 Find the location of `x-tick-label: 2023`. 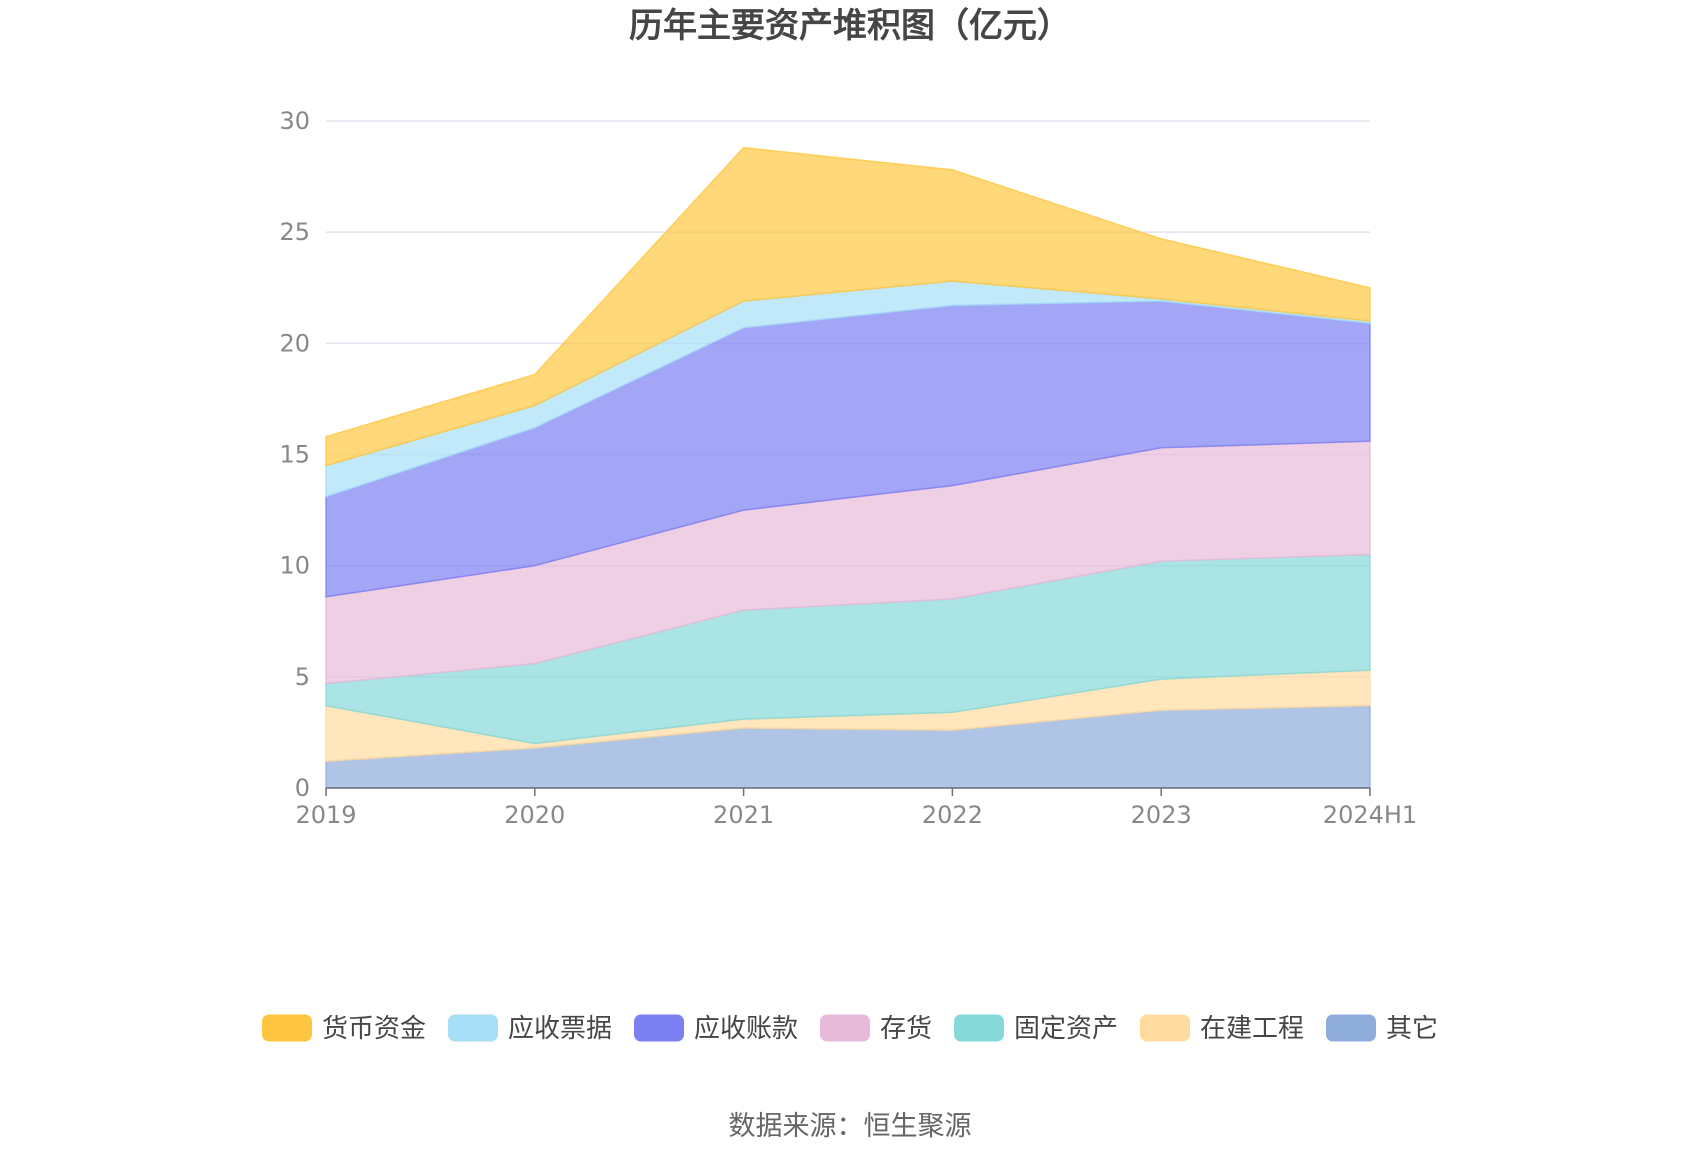

x-tick-label: 2023 is located at coordinates (1161, 815).